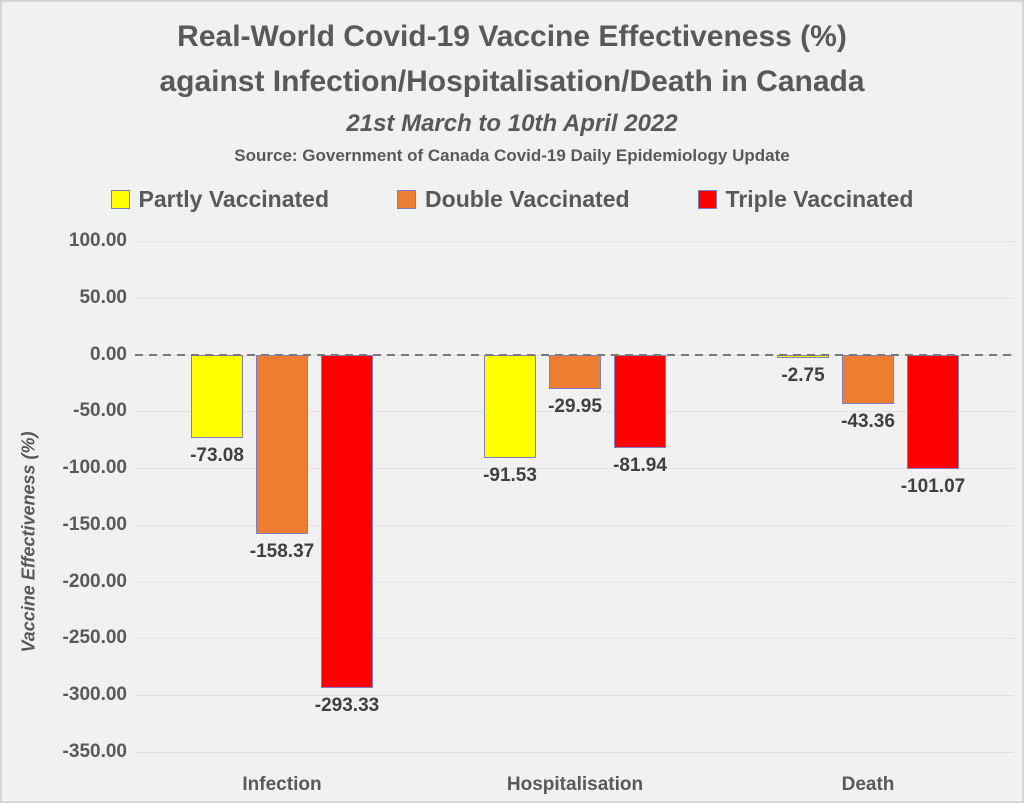 The image size is (1024, 803). I want to click on legend-label: Triple Vaccinated, so click(819, 199).